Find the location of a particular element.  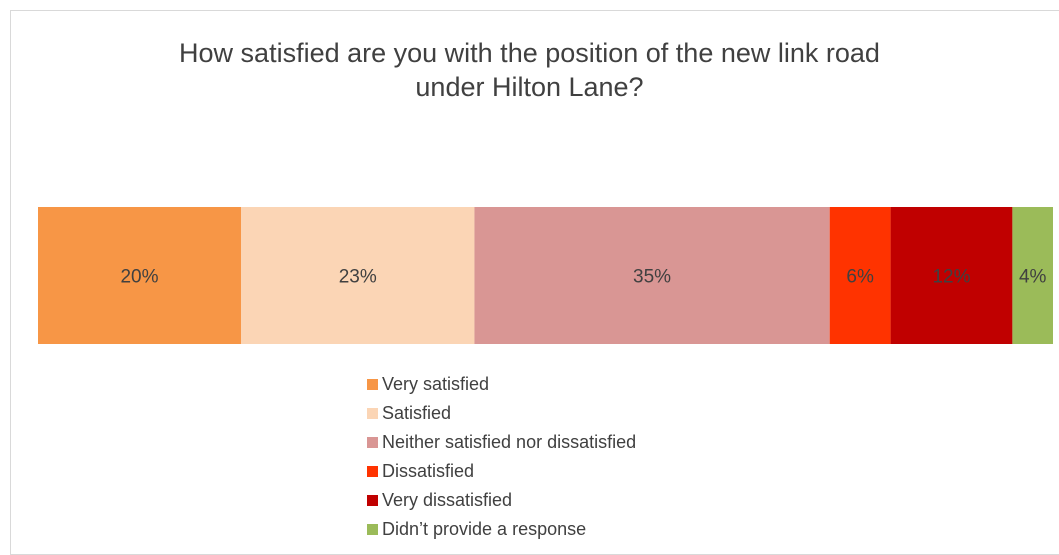

legend-label: Very satisfied is located at coordinates (436, 384).